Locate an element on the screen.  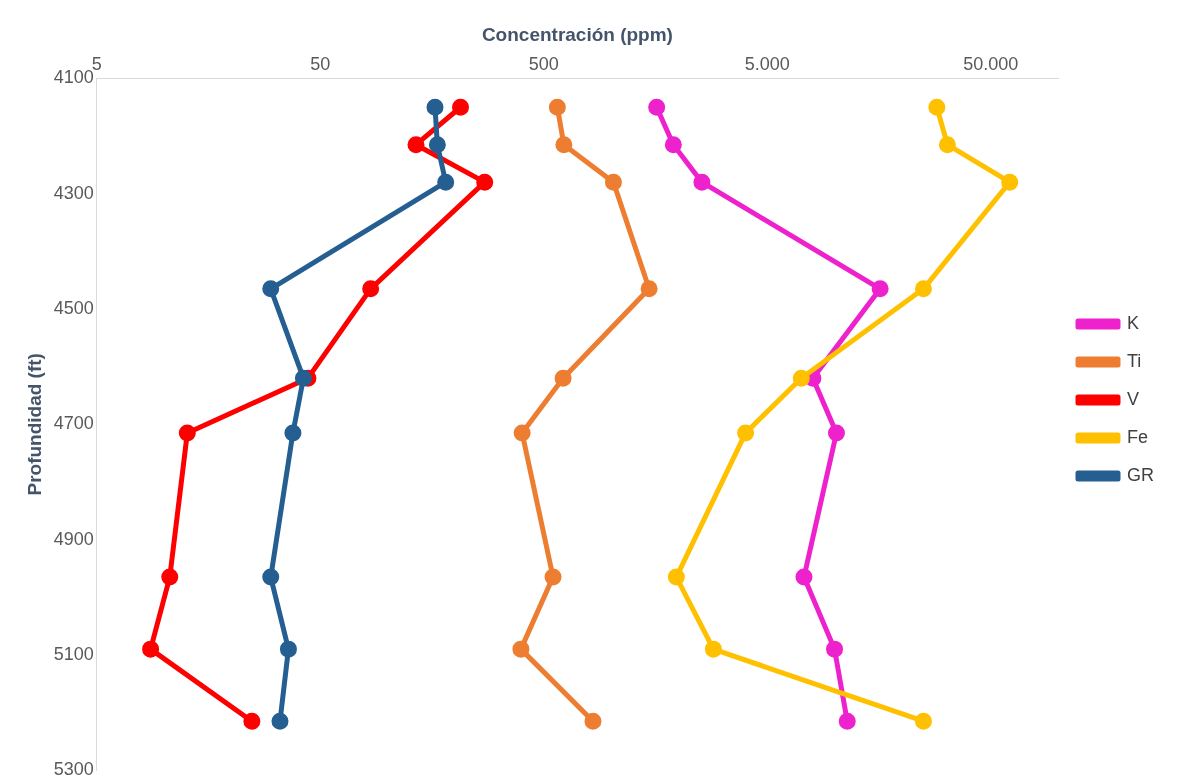
x-tick-label: 50.000 is located at coordinates (991, 63).